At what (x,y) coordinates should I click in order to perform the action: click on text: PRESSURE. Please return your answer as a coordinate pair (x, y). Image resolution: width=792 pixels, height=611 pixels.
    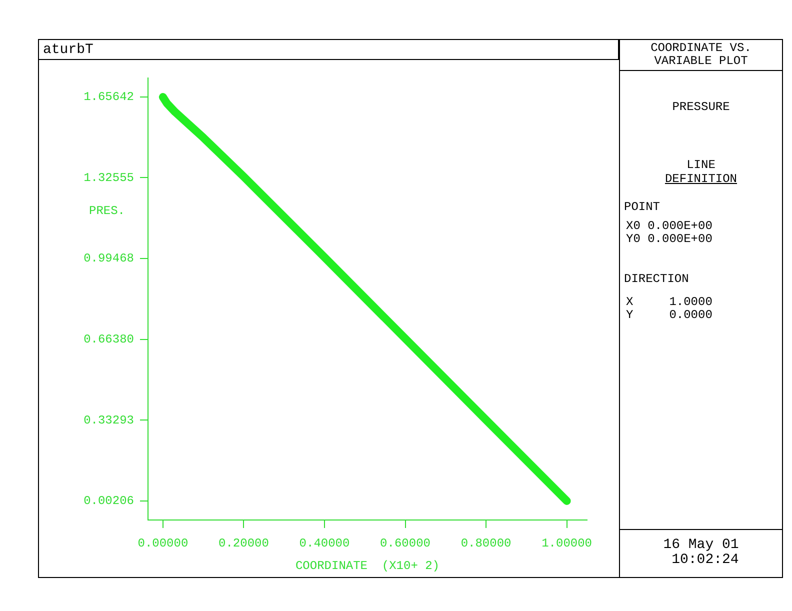
    Looking at the image, I should click on (701, 107).